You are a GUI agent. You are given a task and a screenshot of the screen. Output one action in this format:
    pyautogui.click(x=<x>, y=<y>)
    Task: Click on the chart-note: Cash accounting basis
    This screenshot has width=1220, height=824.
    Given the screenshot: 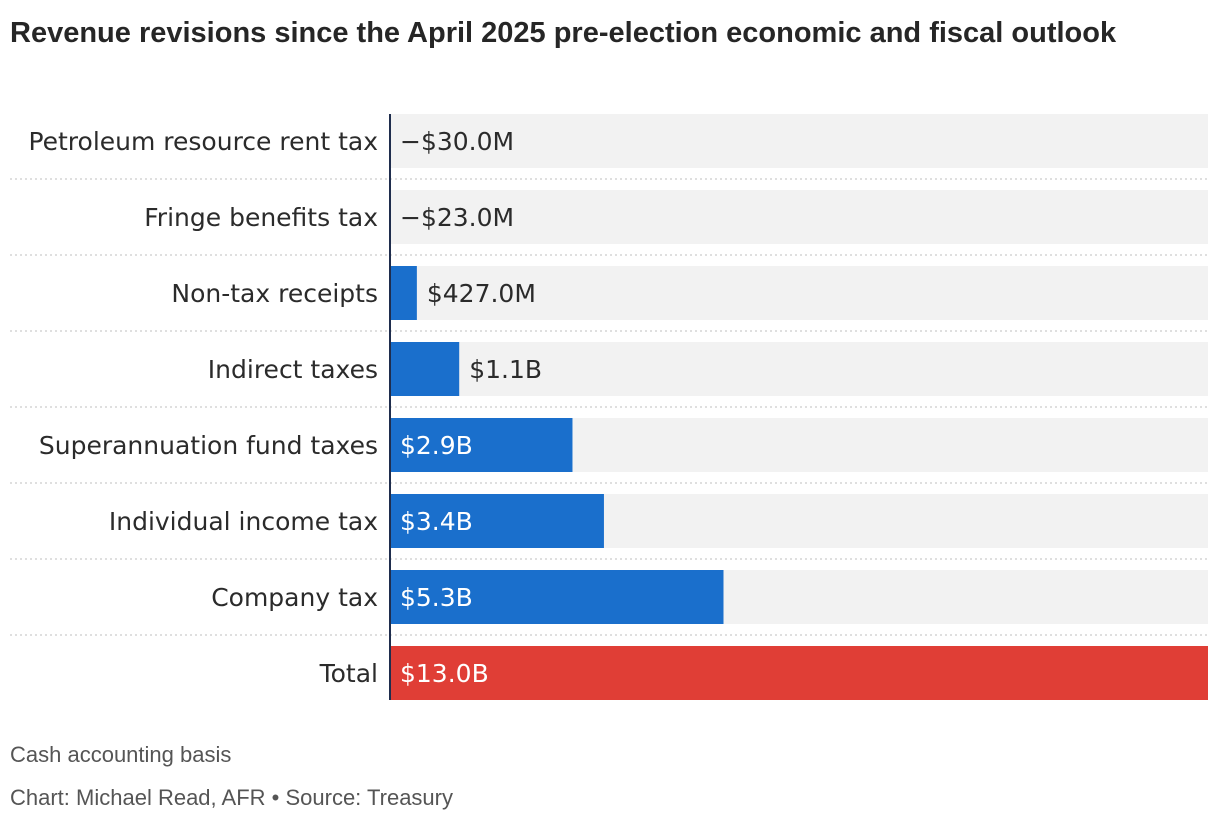 What is the action you would take?
    pyautogui.click(x=121, y=754)
    